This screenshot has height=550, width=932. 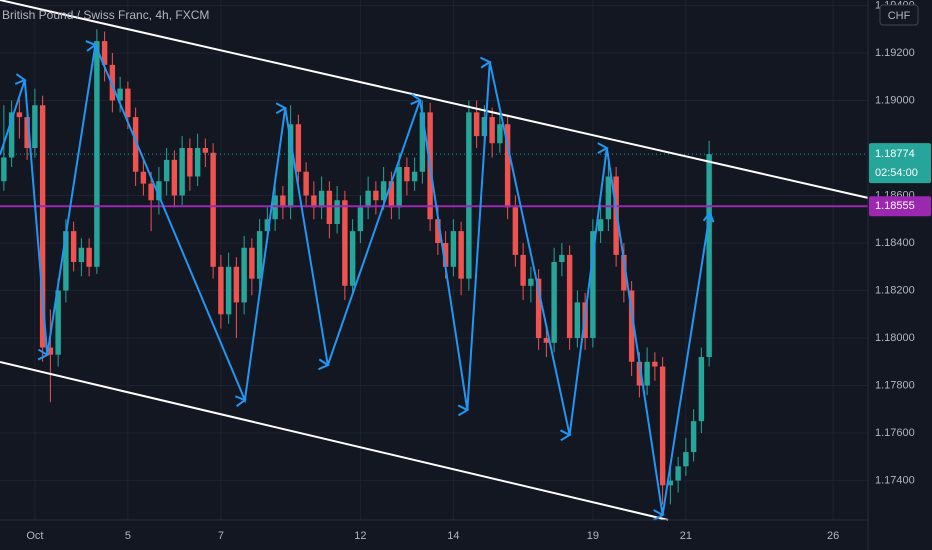 I want to click on currency-label: CHF, so click(x=899, y=16).